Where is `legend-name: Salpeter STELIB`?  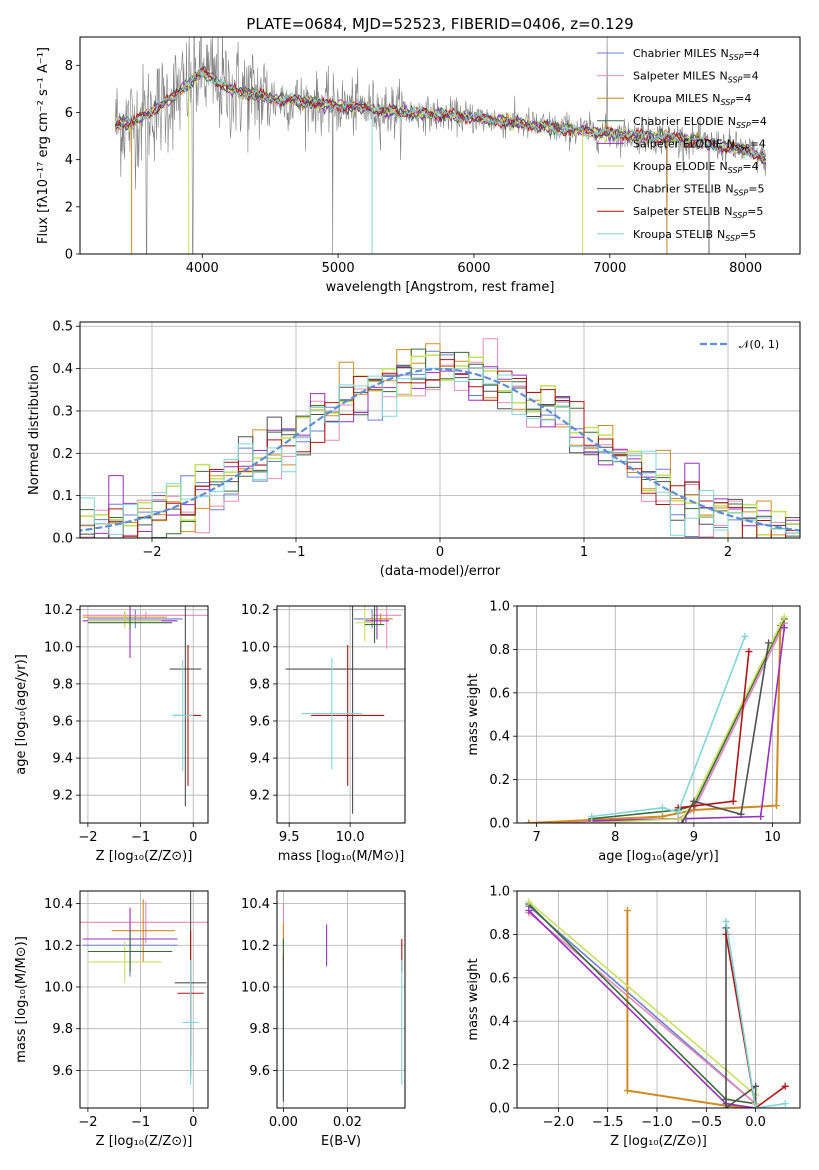 legend-name: Salpeter STELIB is located at coordinates (676, 211).